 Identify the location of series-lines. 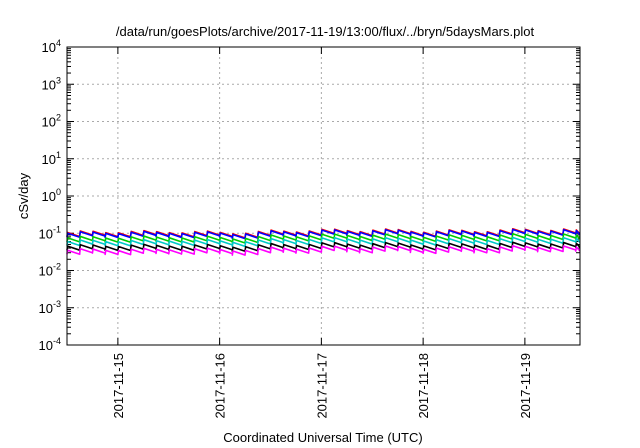
(323, 241).